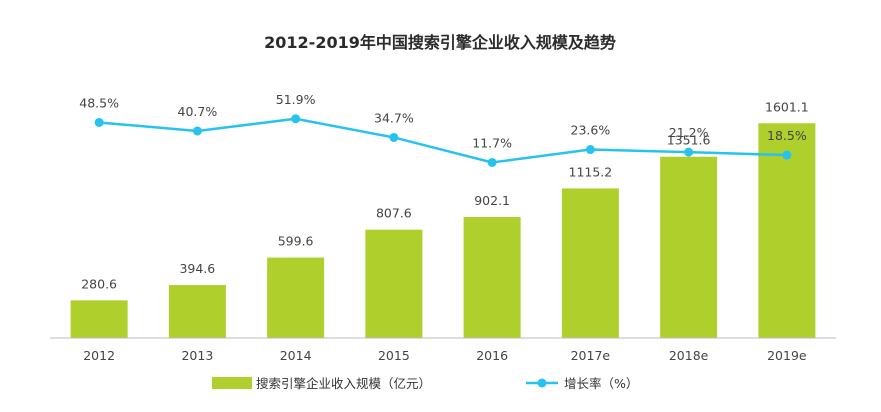 The height and width of the screenshot is (412, 881). I want to click on rate-value-label-2018e: 21.2%, so click(689, 132).